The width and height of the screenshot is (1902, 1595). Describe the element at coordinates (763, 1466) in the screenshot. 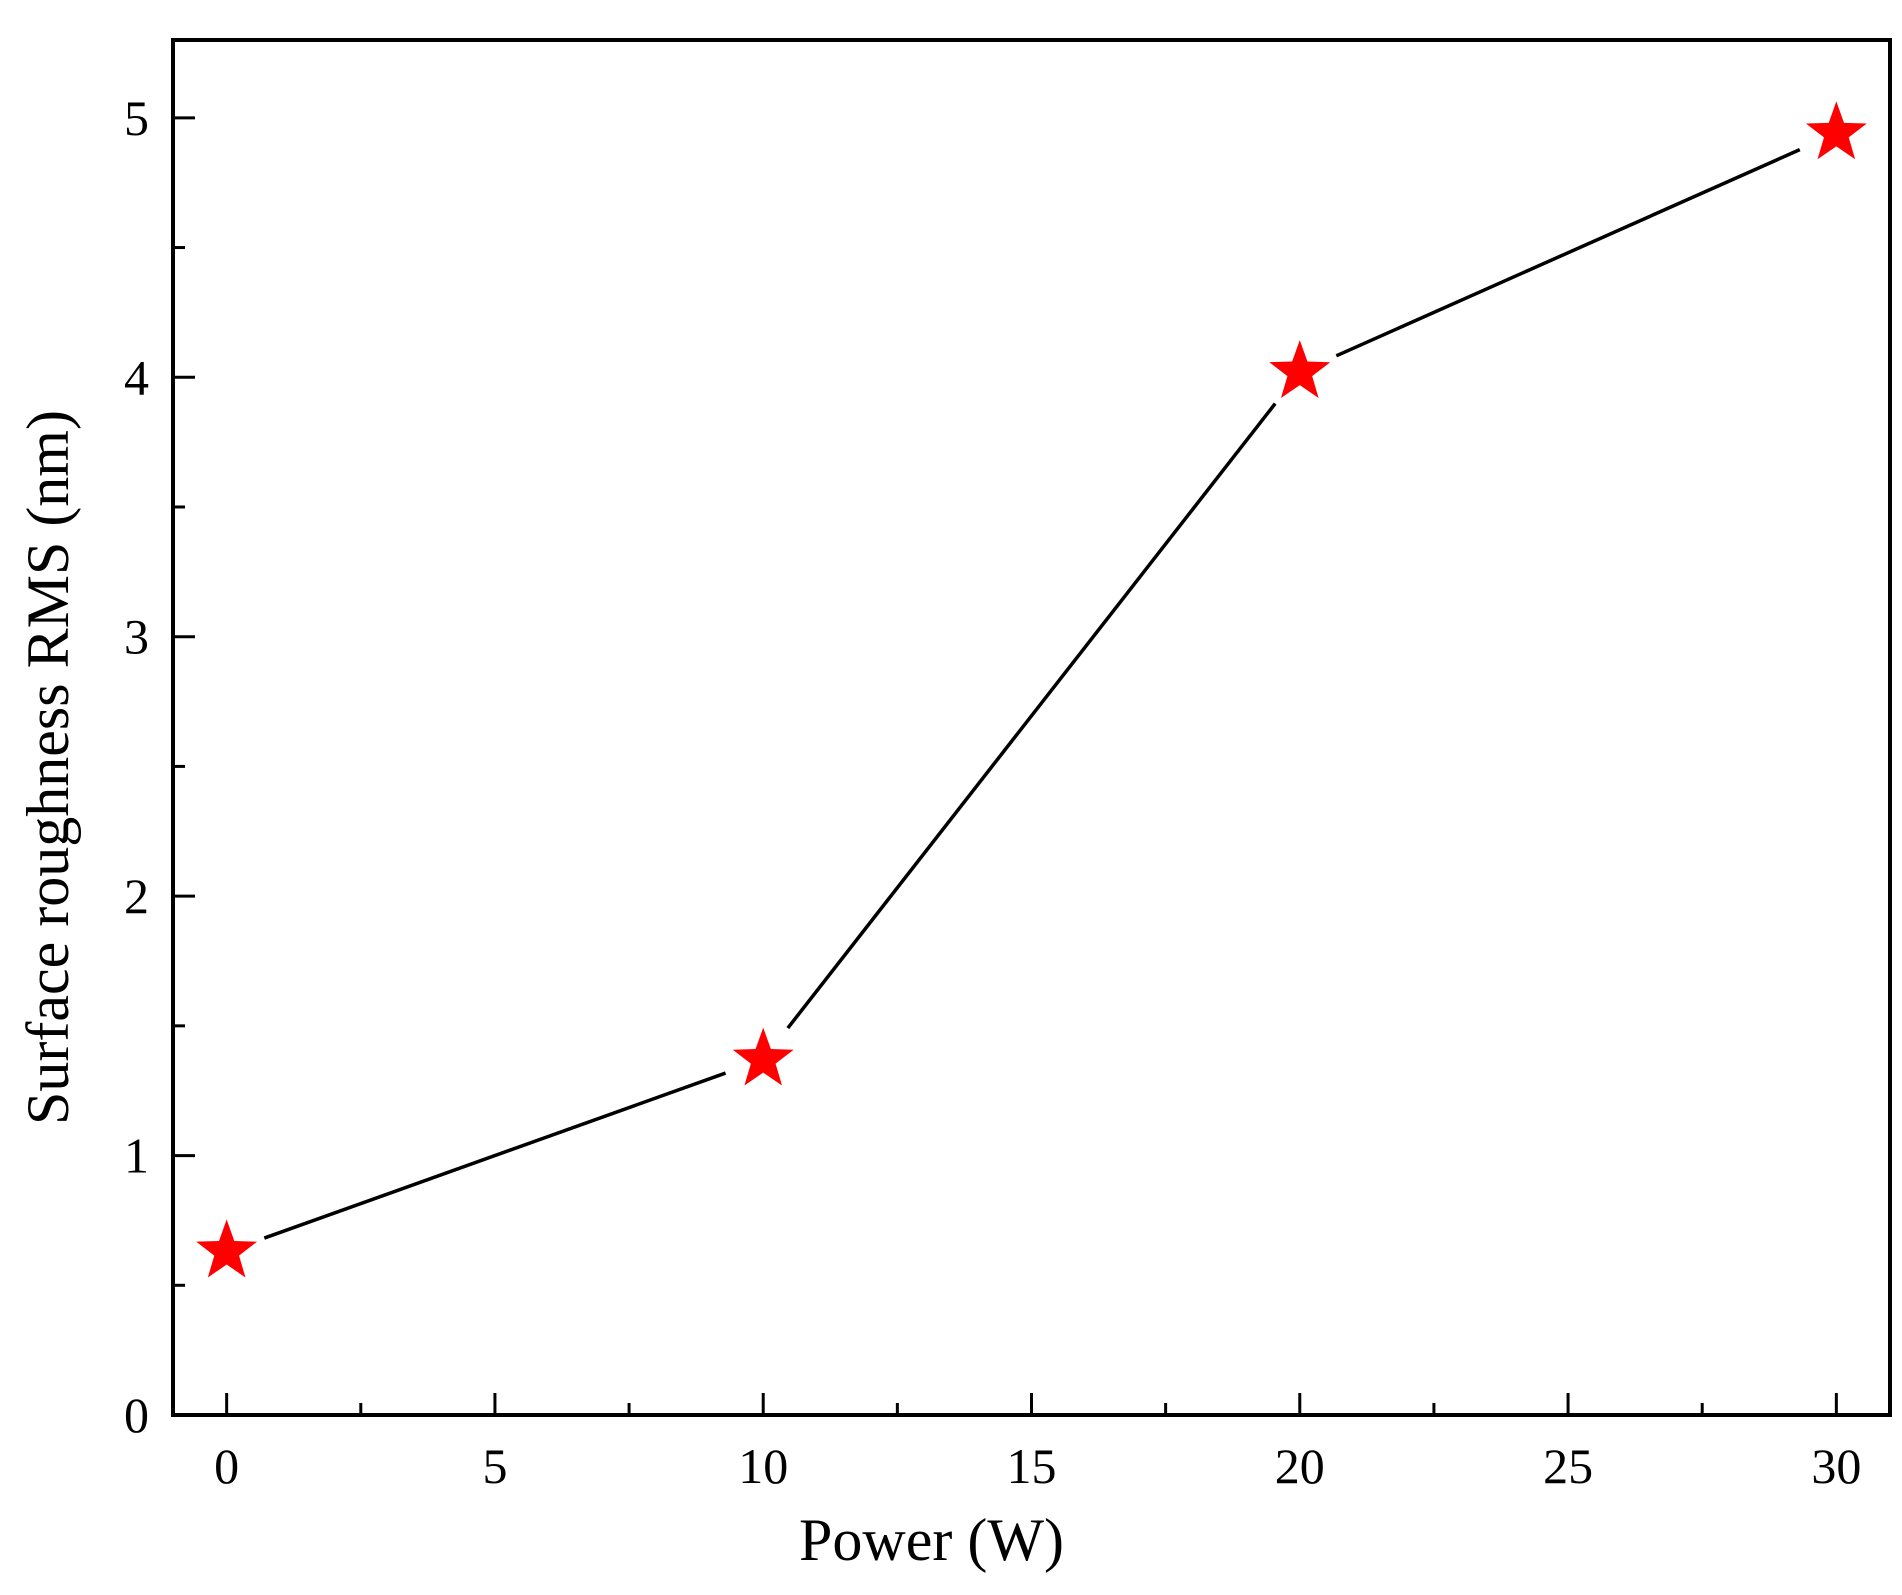

I see `x-tick-label: 10` at that location.